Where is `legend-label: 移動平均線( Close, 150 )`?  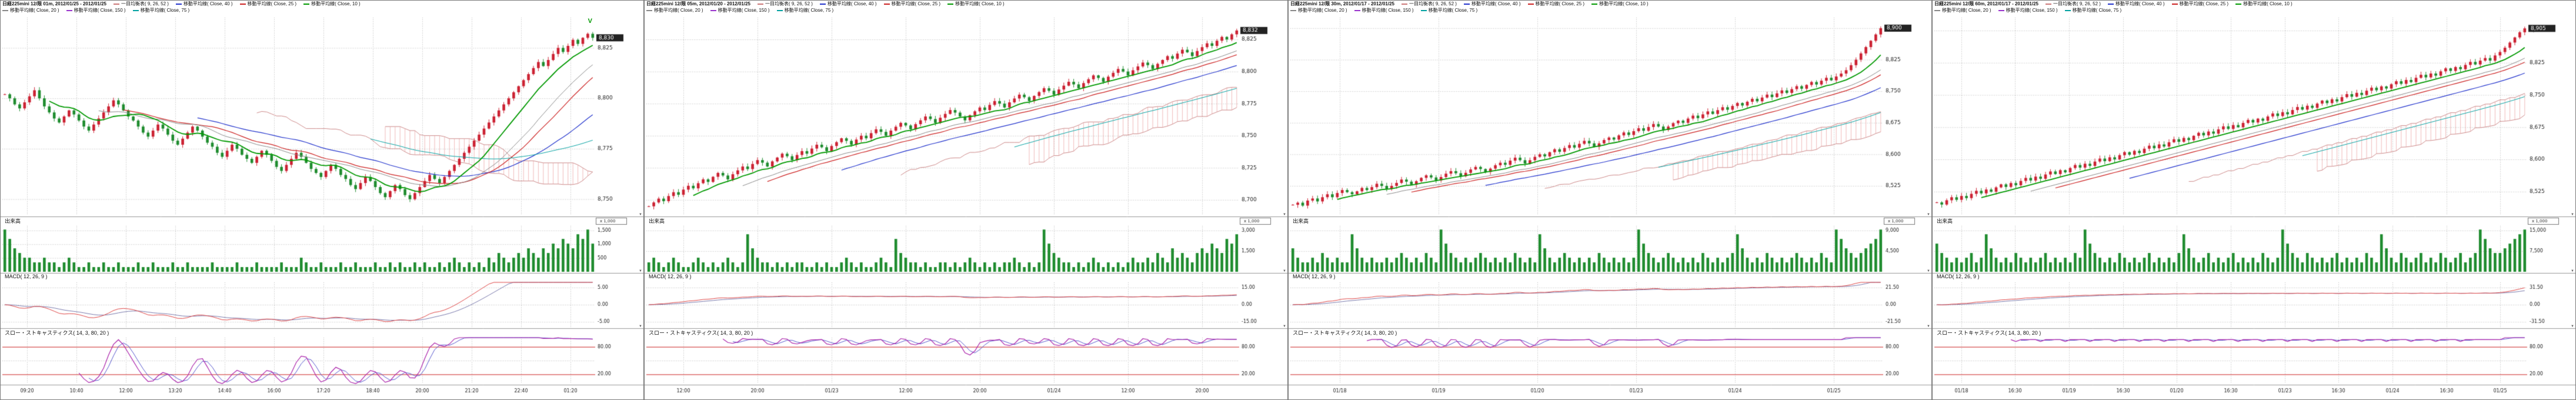
legend-label: 移動平均線( Close, 150 ) is located at coordinates (2032, 10).